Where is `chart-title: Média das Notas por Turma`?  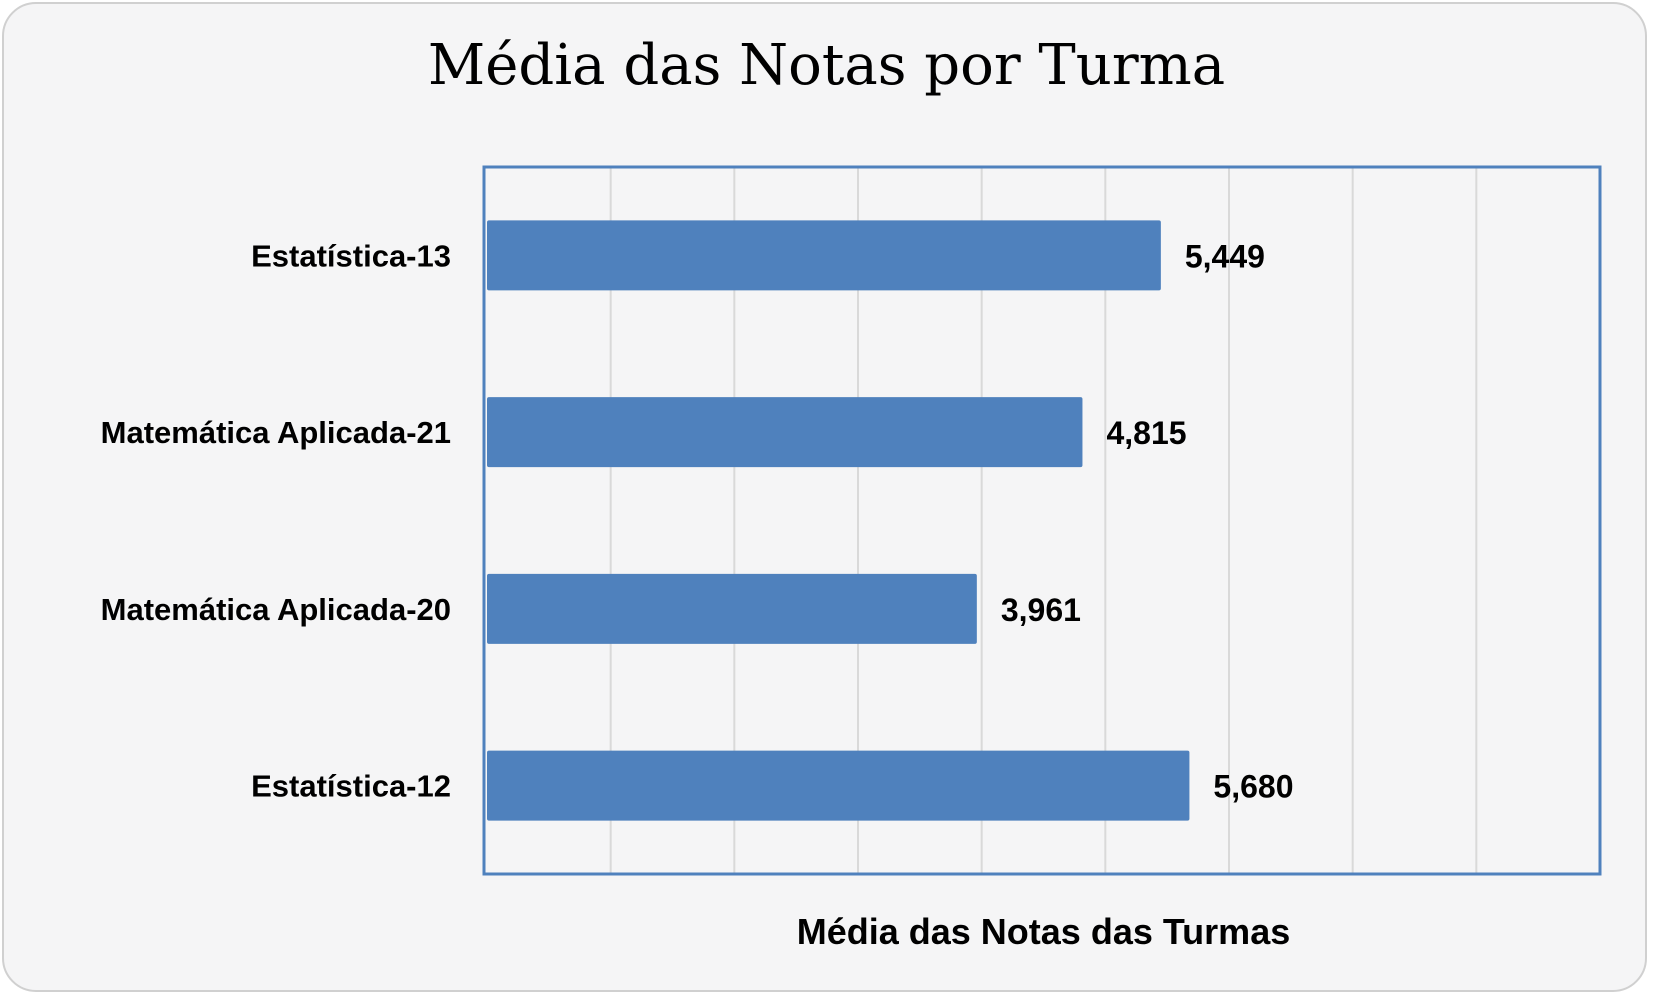
chart-title: Média das Notas por Turma is located at coordinates (826, 65).